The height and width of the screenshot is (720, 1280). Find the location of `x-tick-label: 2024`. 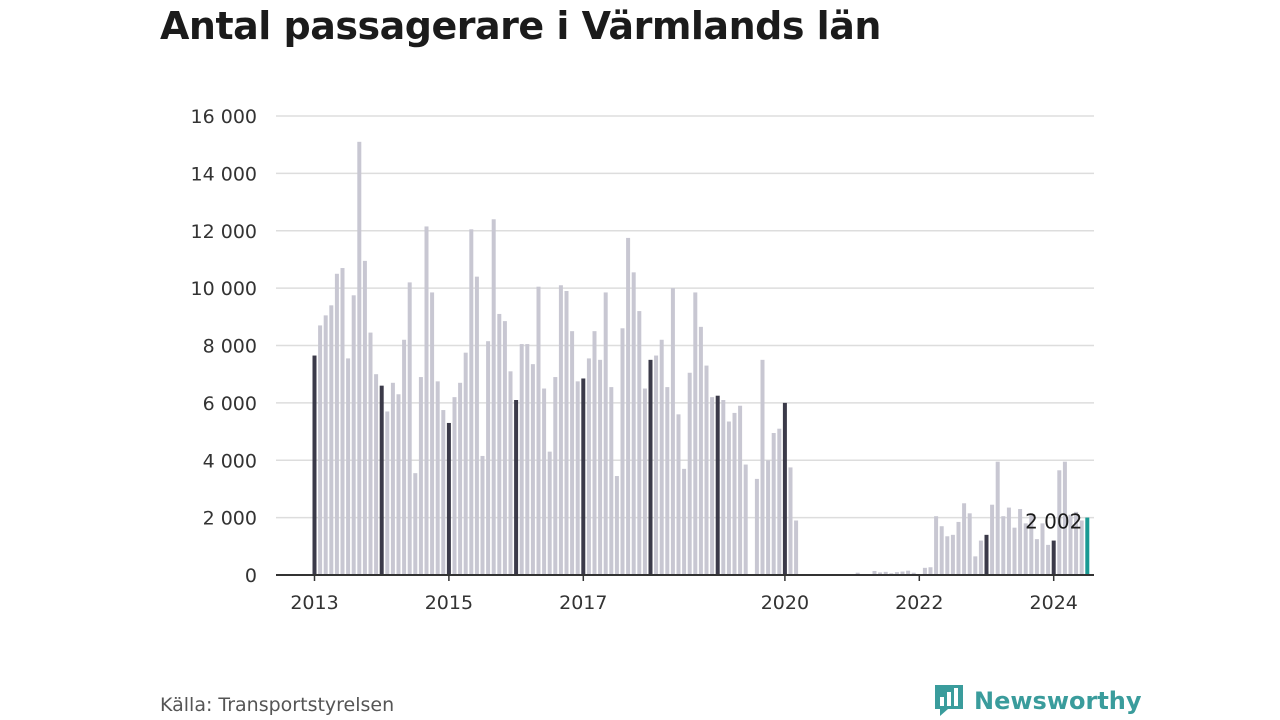

x-tick-label: 2024 is located at coordinates (1054, 603).